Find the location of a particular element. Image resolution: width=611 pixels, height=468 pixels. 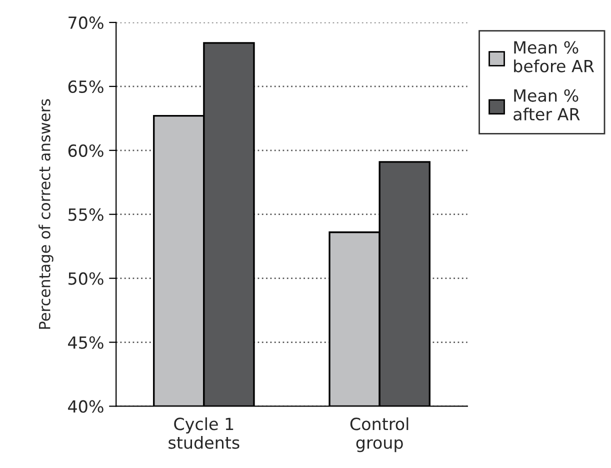

y-tick-label: 70% is located at coordinates (86, 23).